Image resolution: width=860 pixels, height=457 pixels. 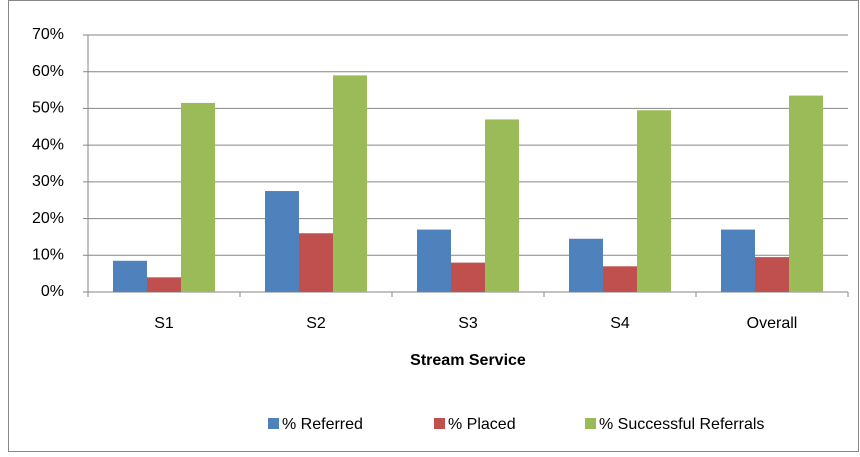 What do you see at coordinates (48, 181) in the screenshot?
I see `y-tick-label: 30%` at bounding box center [48, 181].